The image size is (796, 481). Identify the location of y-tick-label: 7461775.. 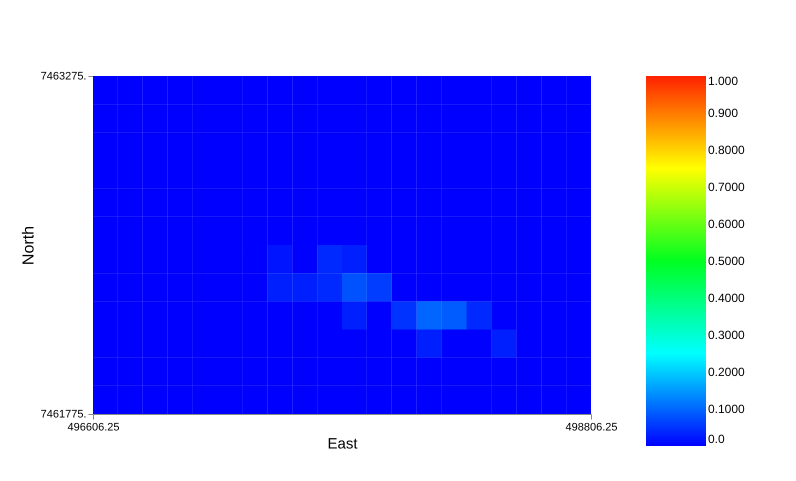
(63, 414).